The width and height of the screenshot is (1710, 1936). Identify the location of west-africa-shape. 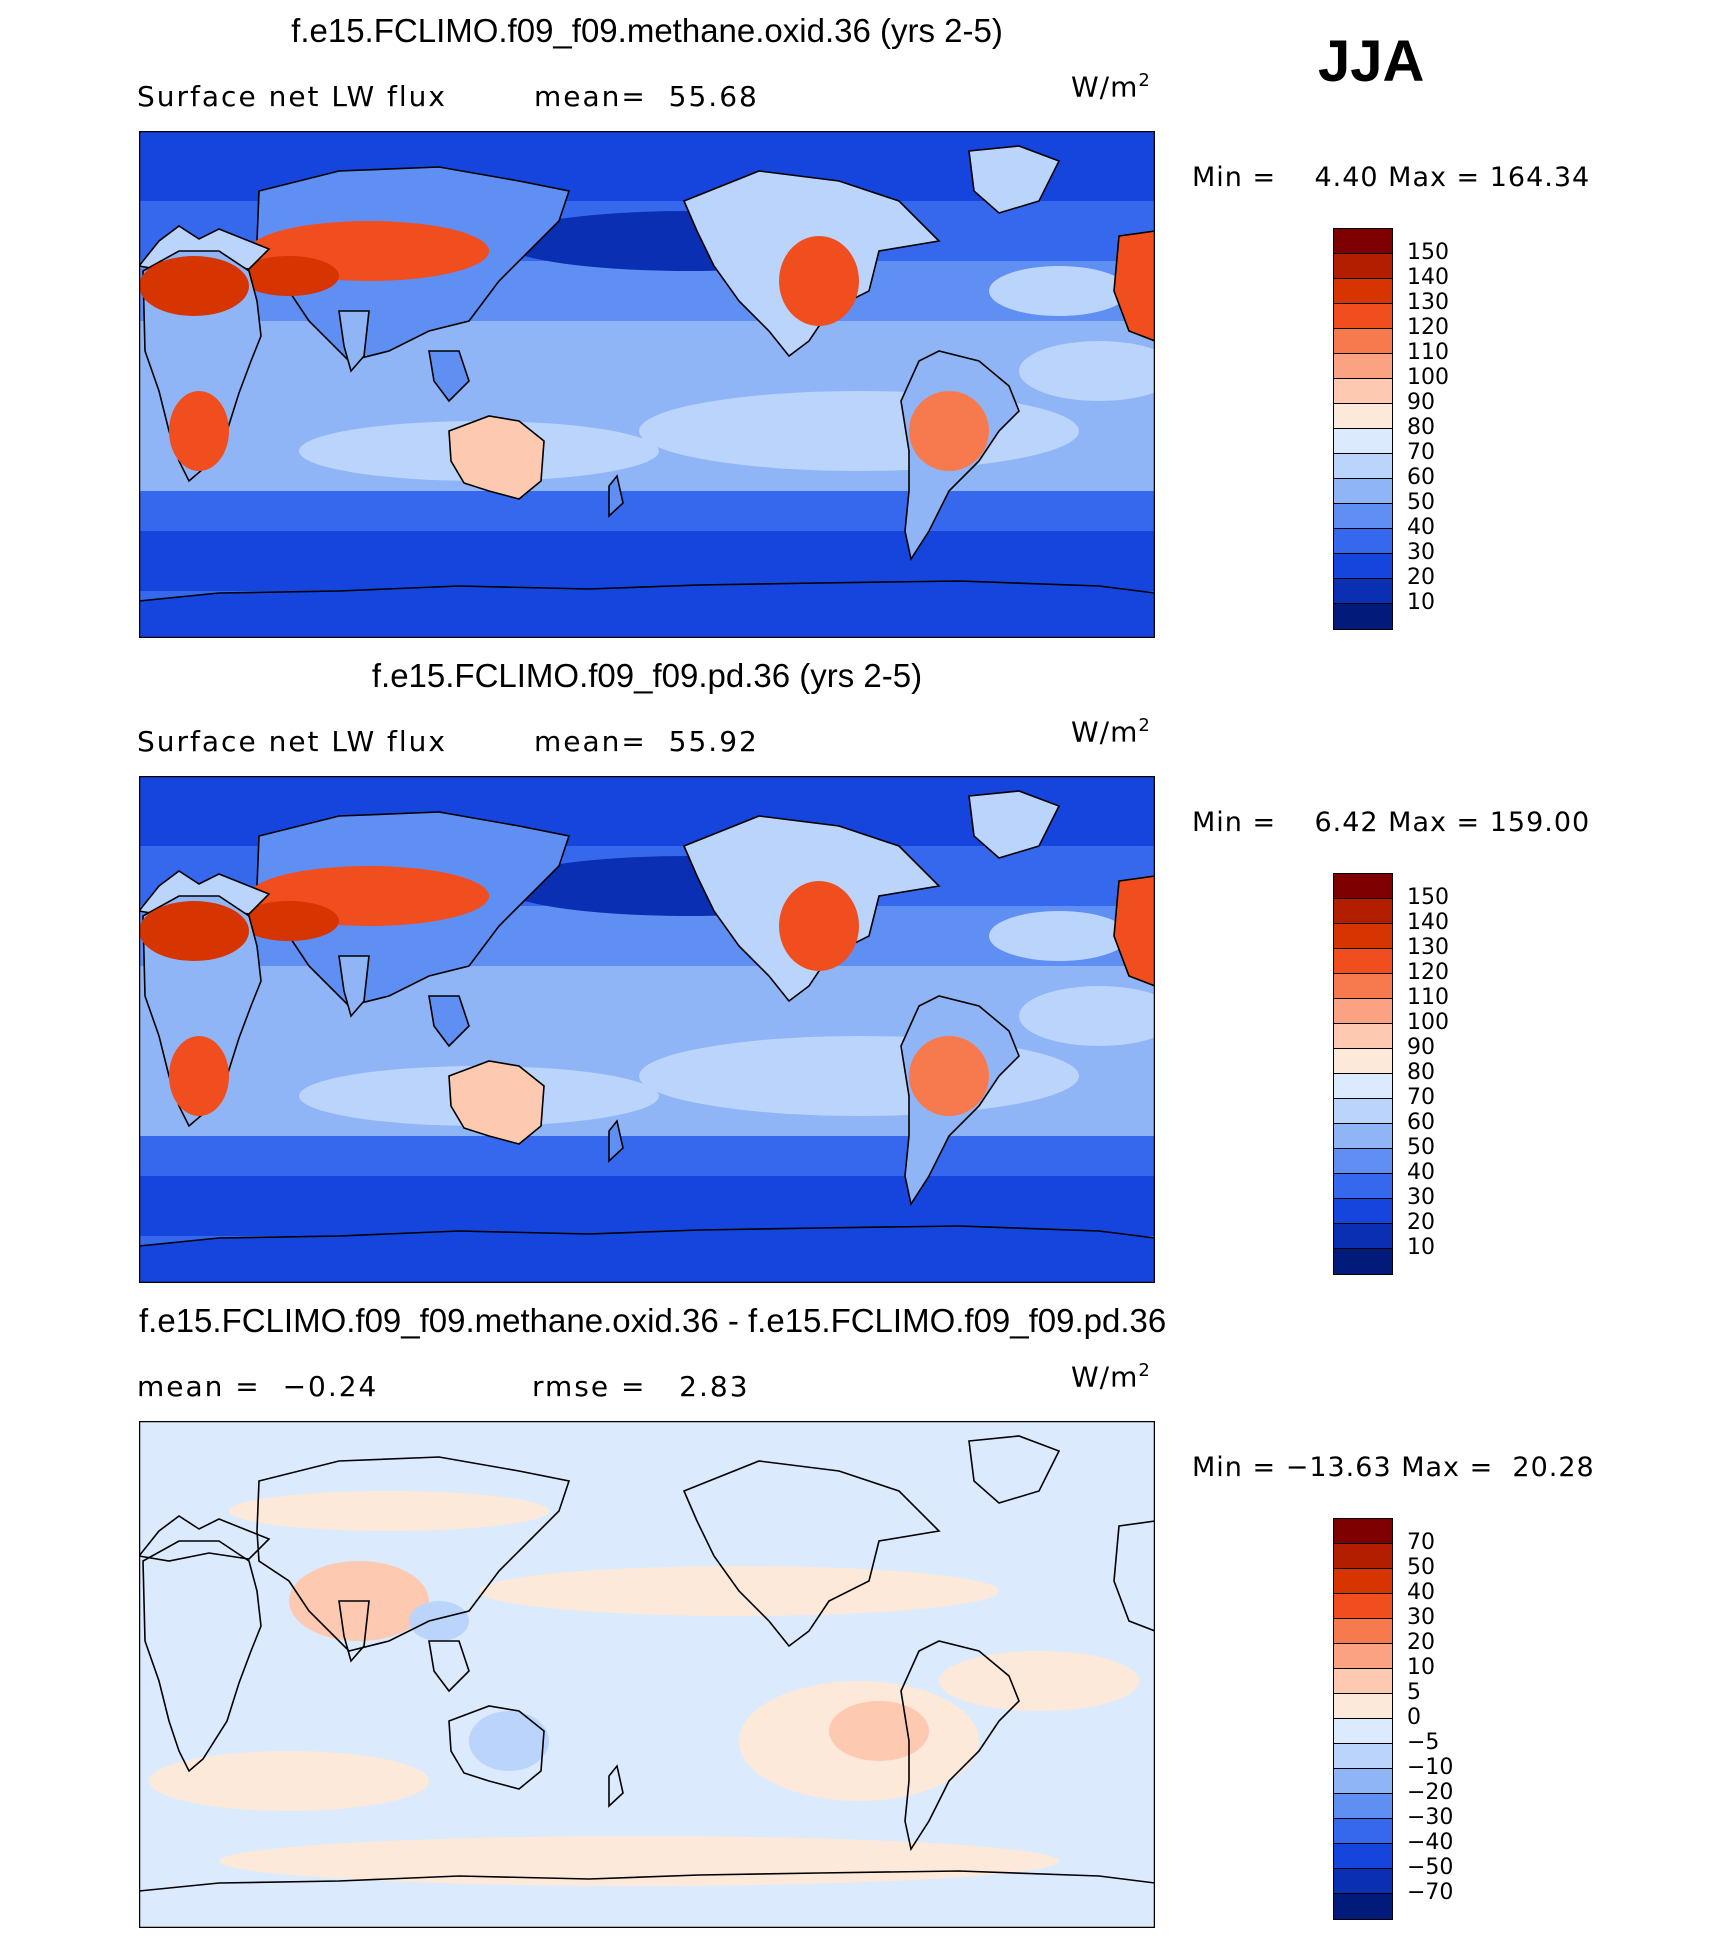
(1134, 286).